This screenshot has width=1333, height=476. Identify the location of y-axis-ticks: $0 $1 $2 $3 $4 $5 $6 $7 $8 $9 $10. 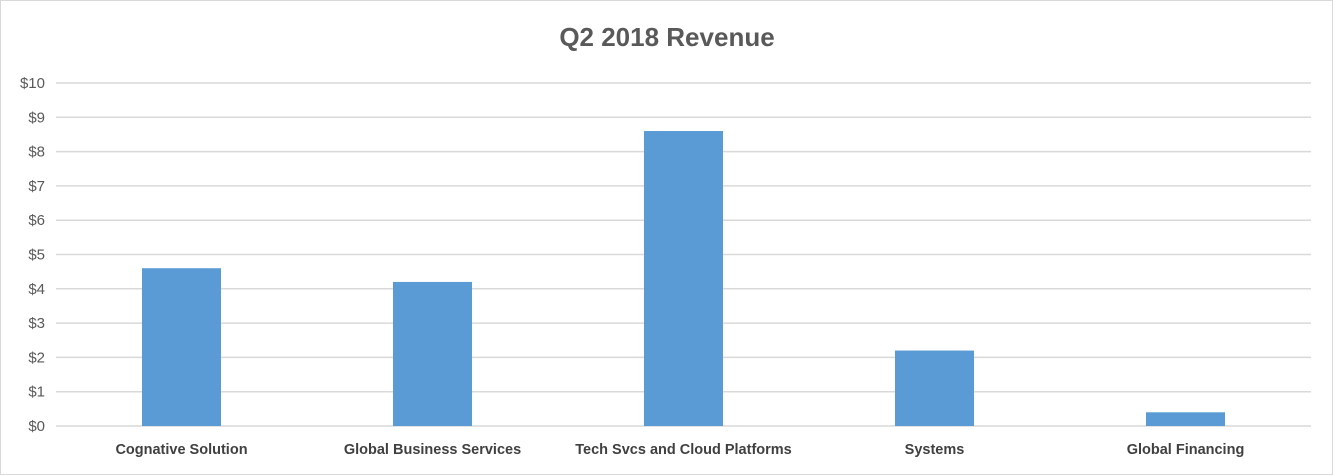
(32, 255).